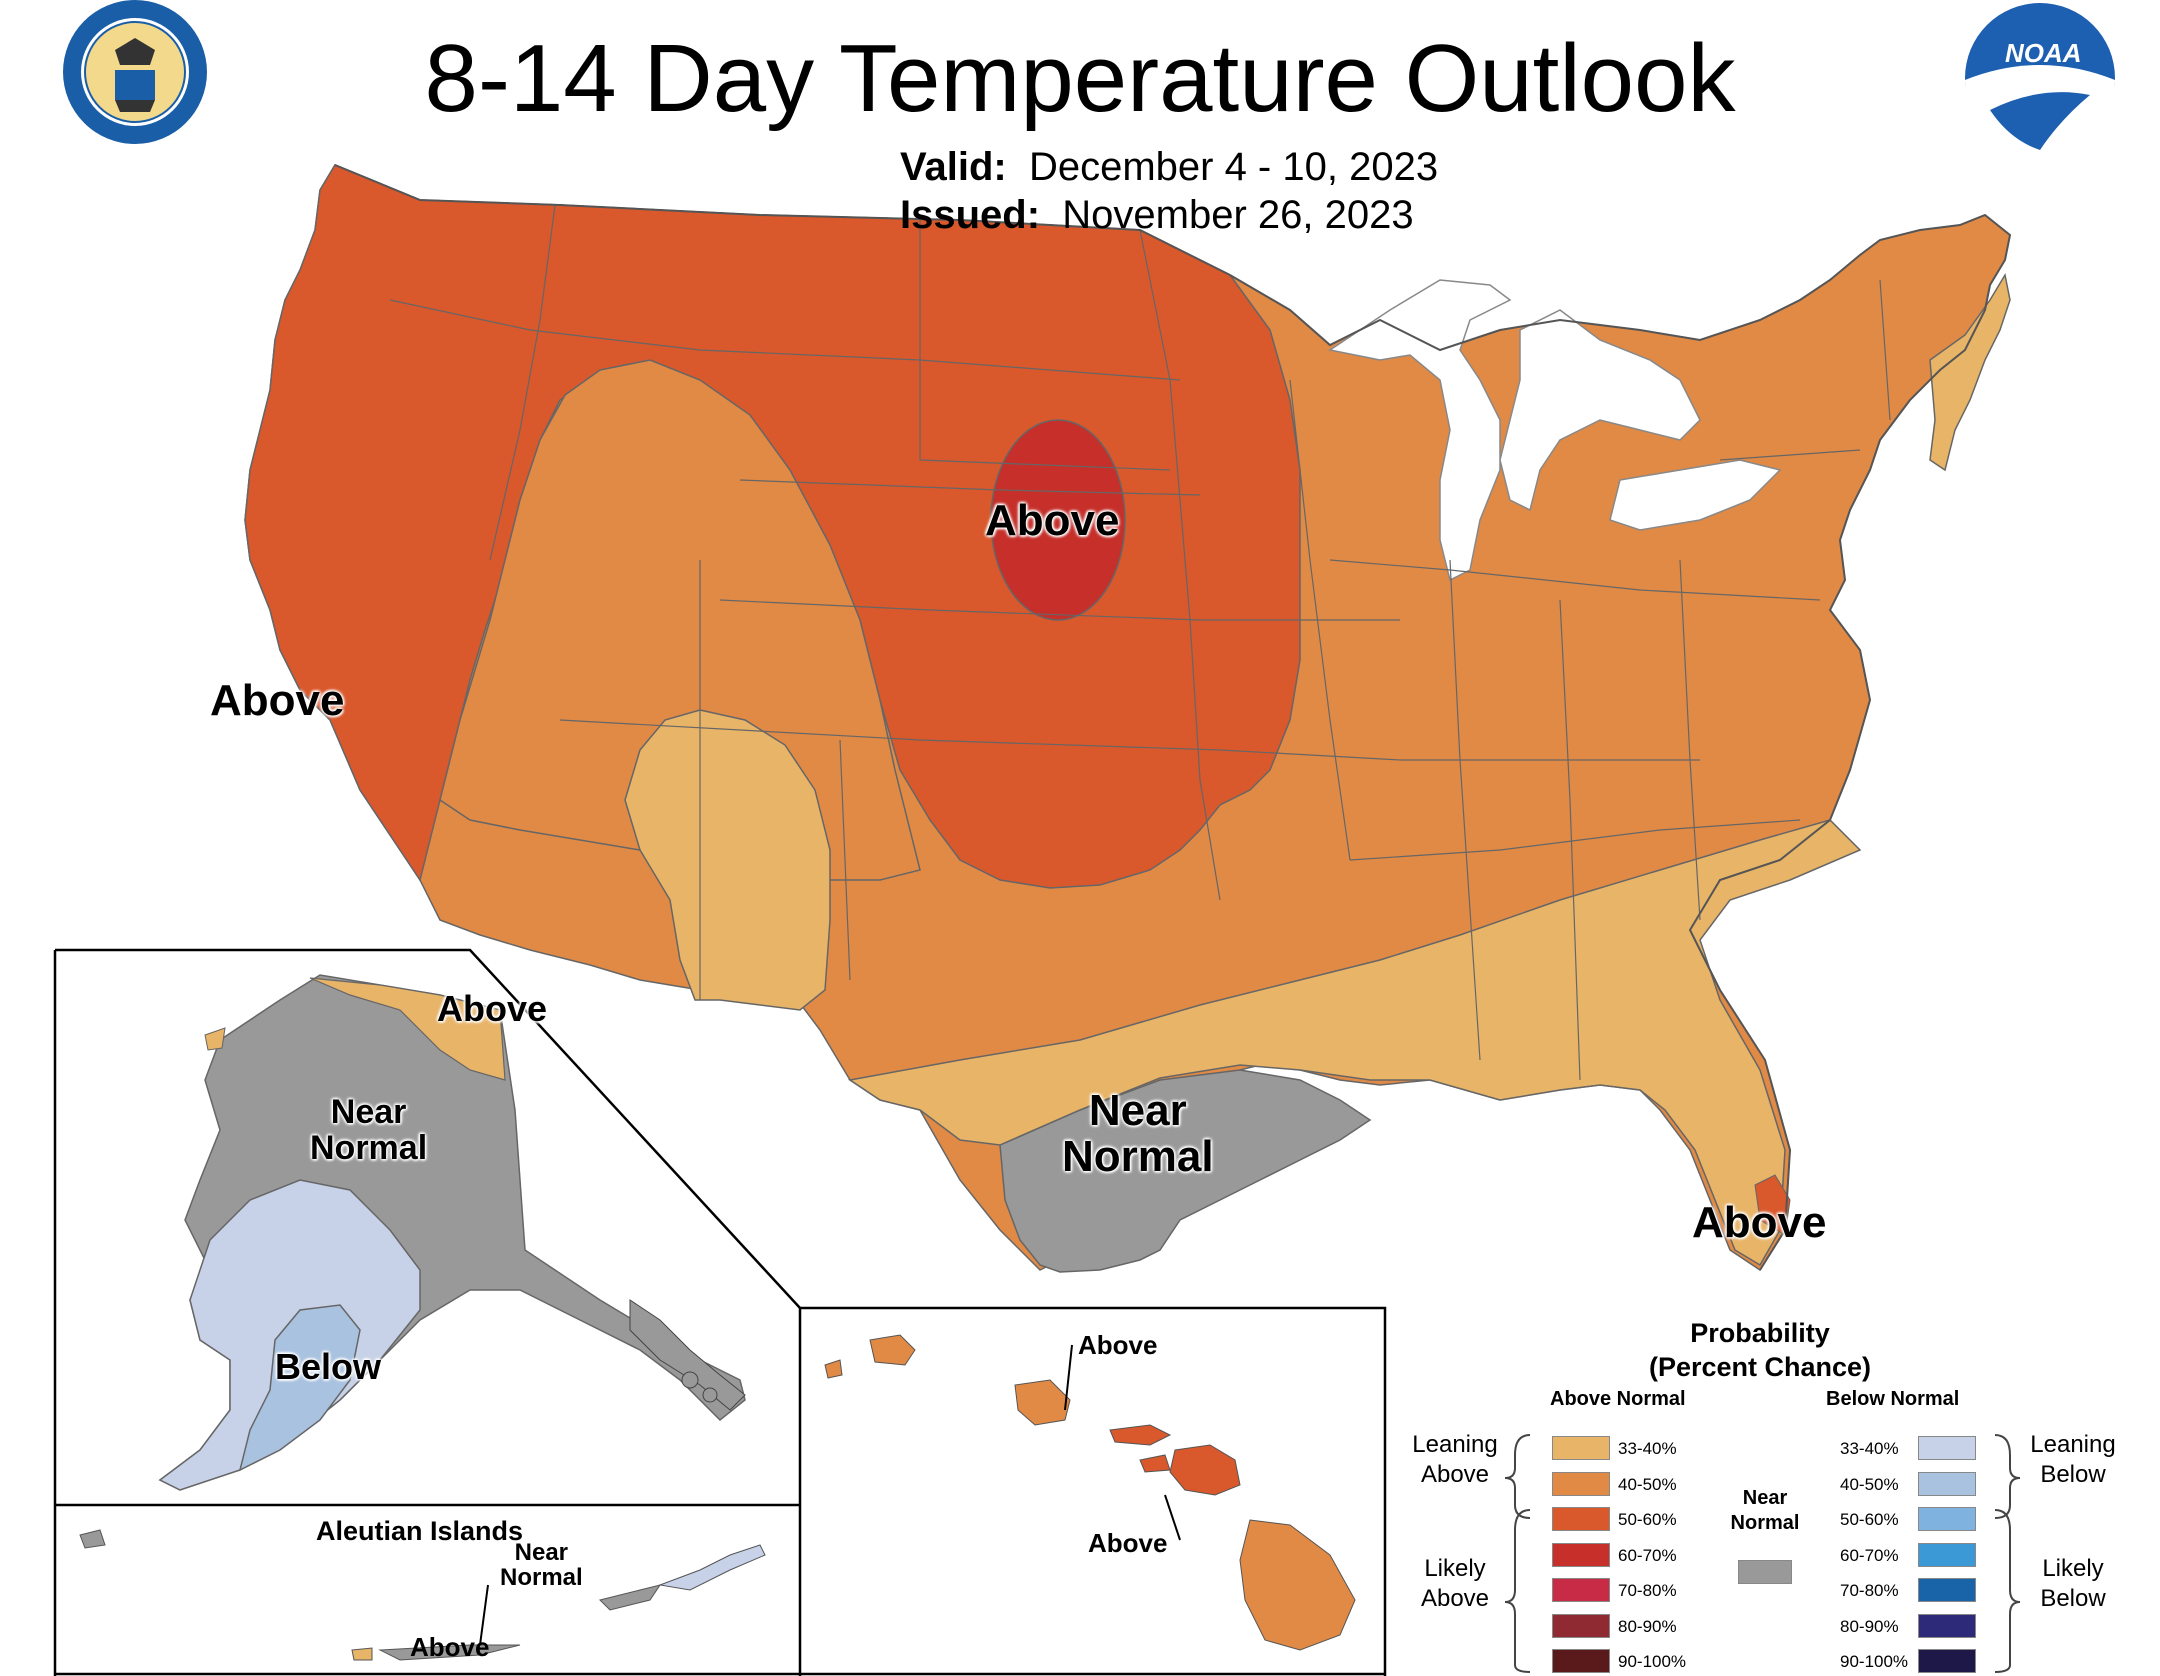  Describe the element at coordinates (450, 1647) in the screenshot. I see `aleutian-above: Above` at that location.